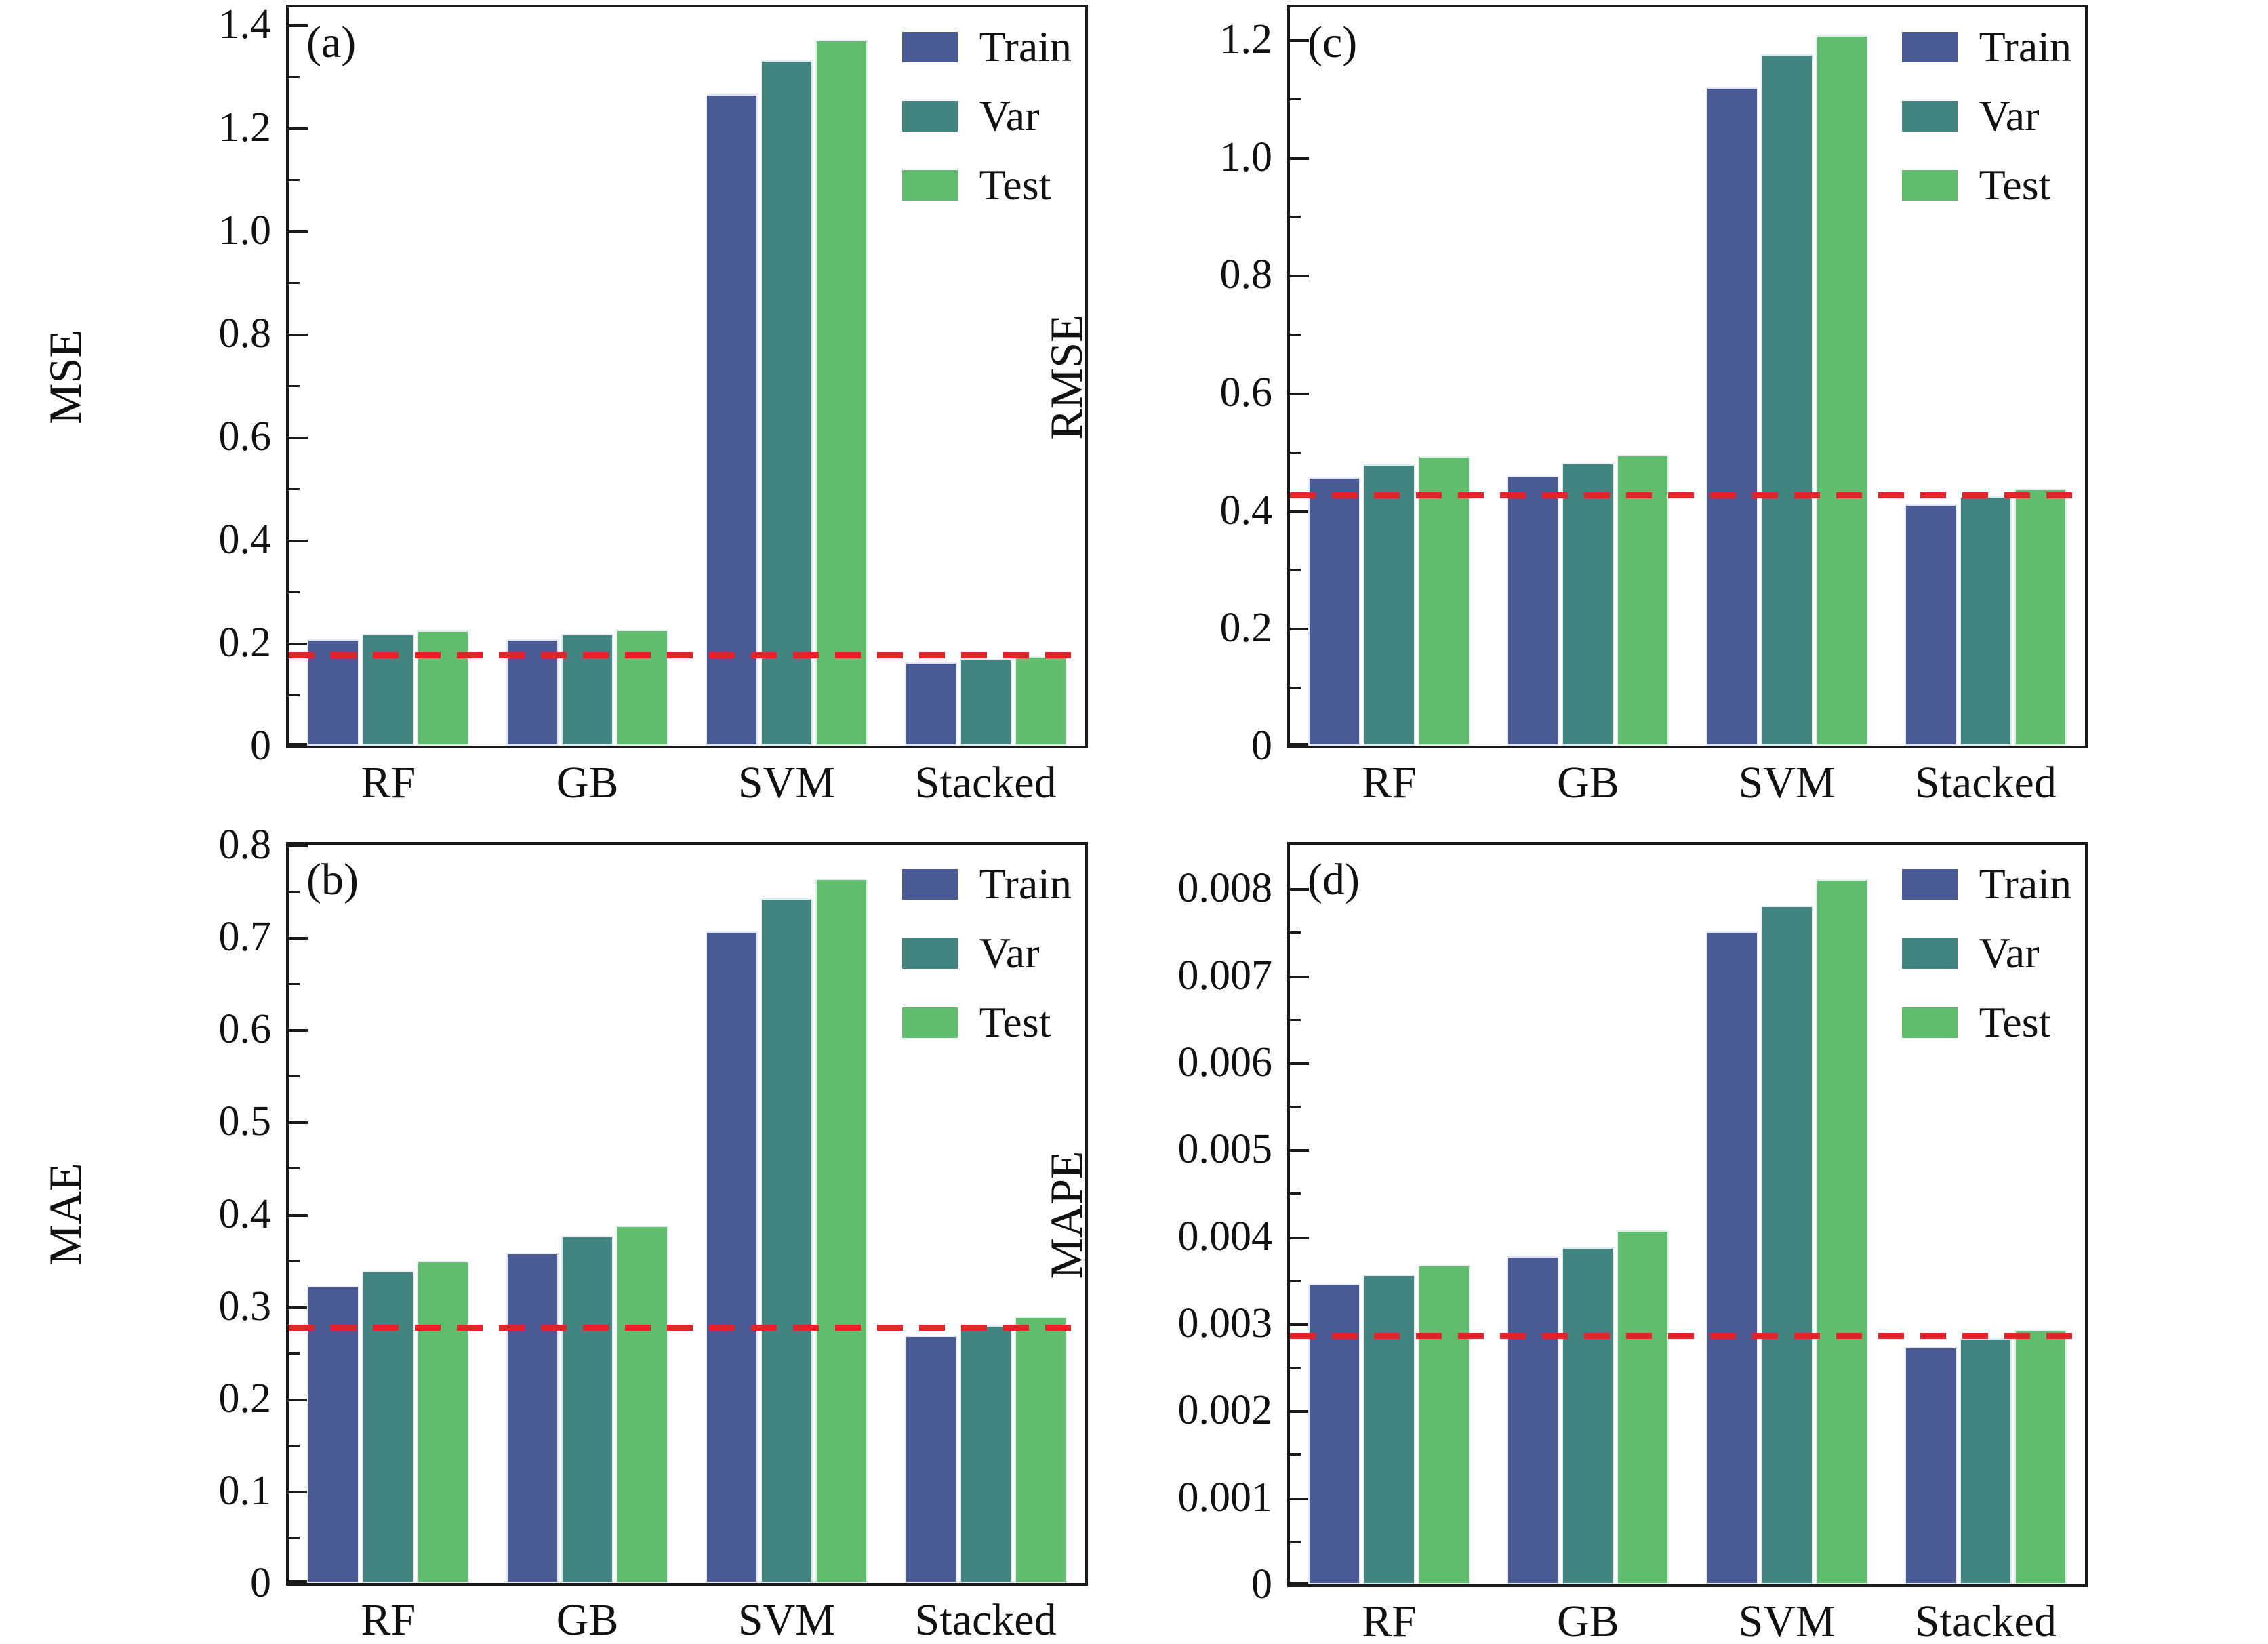 The image size is (2268, 1644). Describe the element at coordinates (1261, 1584) in the screenshot. I see `y-tick-label-d-0: 0` at that location.